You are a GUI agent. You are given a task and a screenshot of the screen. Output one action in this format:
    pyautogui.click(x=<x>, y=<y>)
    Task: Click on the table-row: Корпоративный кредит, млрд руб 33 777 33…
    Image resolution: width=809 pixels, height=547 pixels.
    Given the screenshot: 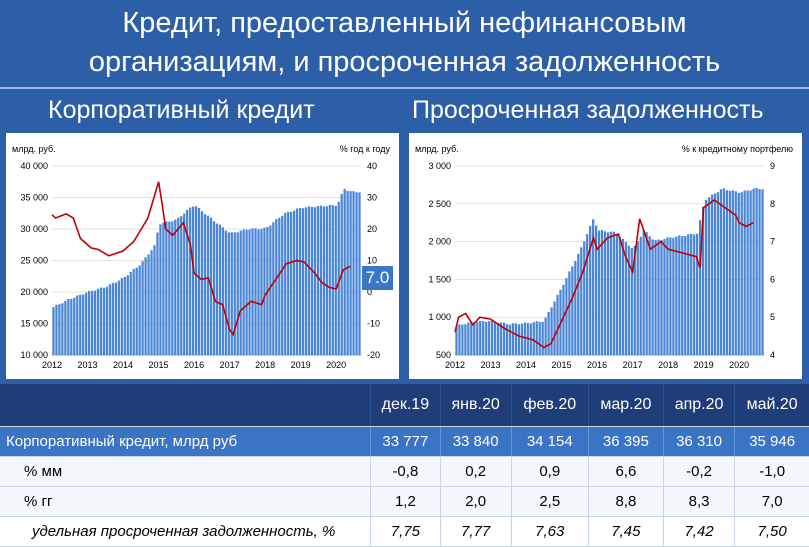 What is the action you would take?
    pyautogui.click(x=404, y=441)
    